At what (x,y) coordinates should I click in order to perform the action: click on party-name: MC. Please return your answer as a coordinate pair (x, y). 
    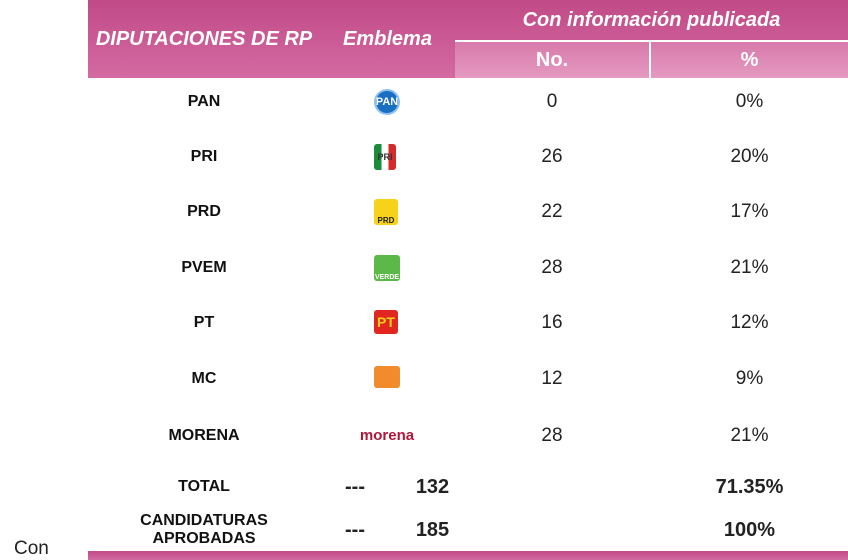
    Looking at the image, I should click on (204, 378).